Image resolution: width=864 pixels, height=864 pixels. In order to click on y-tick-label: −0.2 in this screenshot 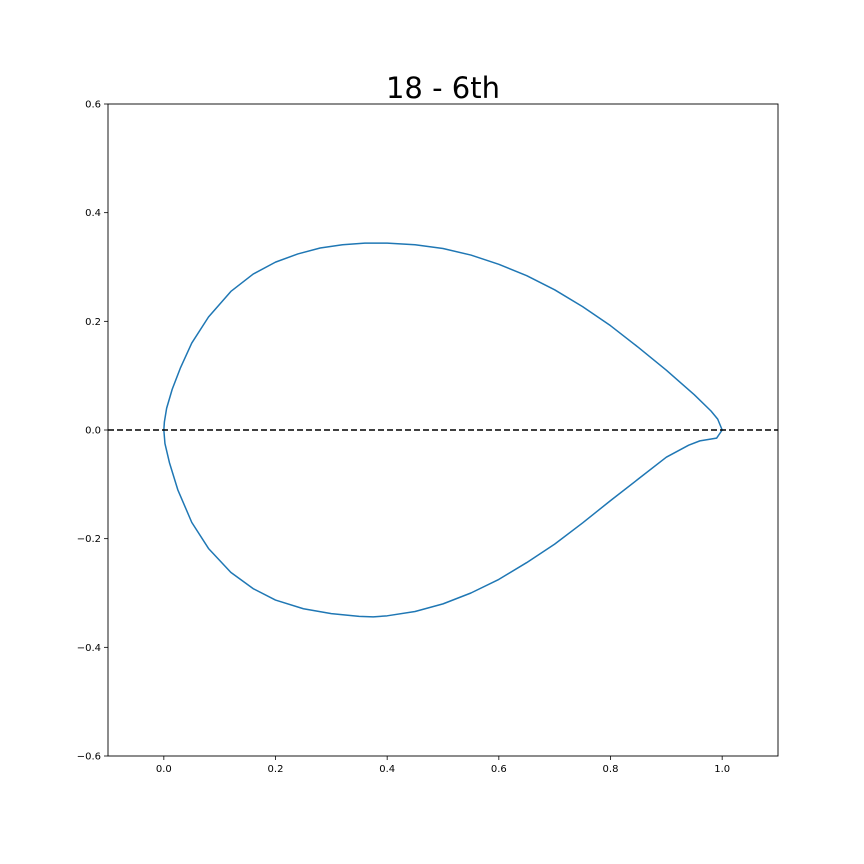, I will do `click(89, 539)`.